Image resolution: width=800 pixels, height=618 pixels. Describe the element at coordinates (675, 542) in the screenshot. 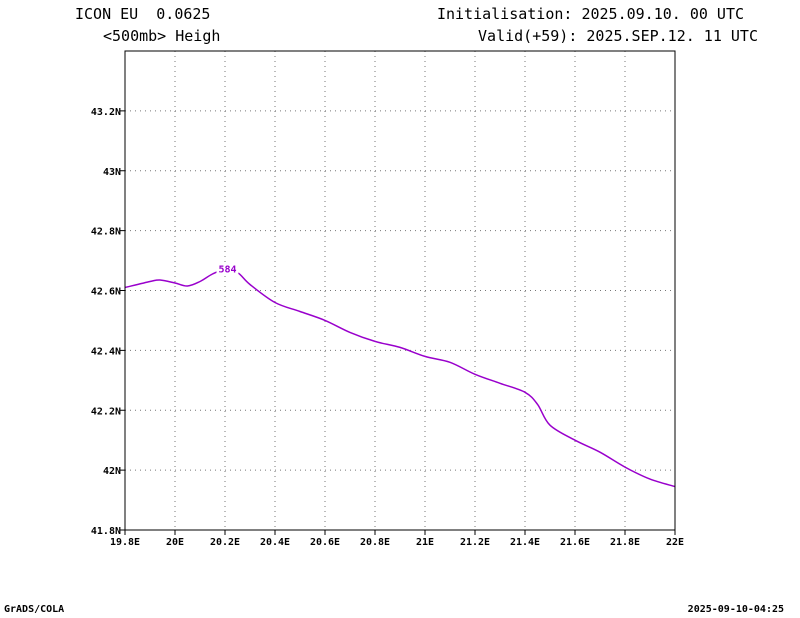

I see `x-tick-label: 22E` at that location.